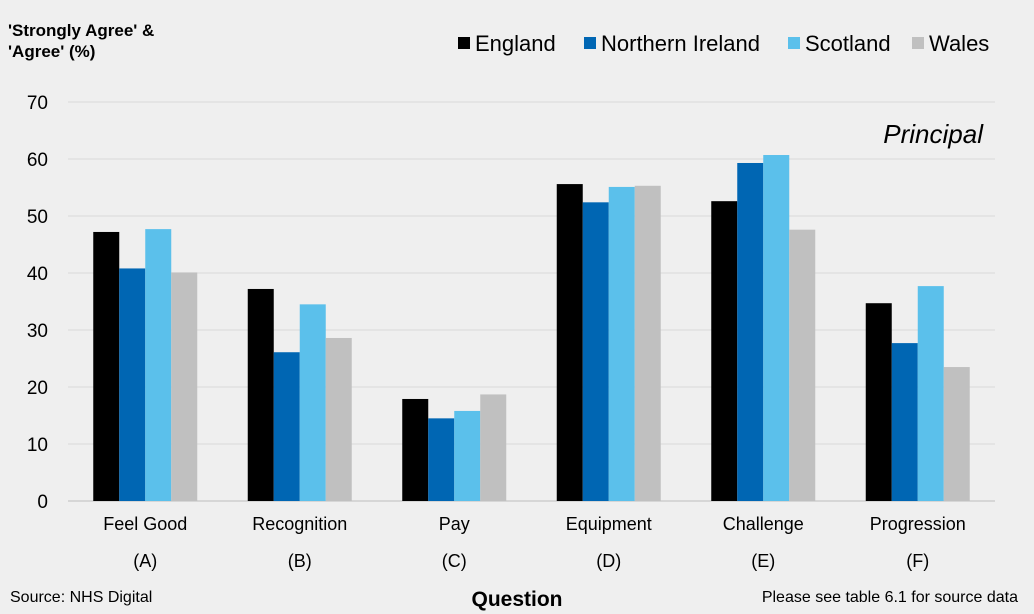 The width and height of the screenshot is (1034, 614). What do you see at coordinates (647, 343) in the screenshot?
I see `bar-equipment-wales` at bounding box center [647, 343].